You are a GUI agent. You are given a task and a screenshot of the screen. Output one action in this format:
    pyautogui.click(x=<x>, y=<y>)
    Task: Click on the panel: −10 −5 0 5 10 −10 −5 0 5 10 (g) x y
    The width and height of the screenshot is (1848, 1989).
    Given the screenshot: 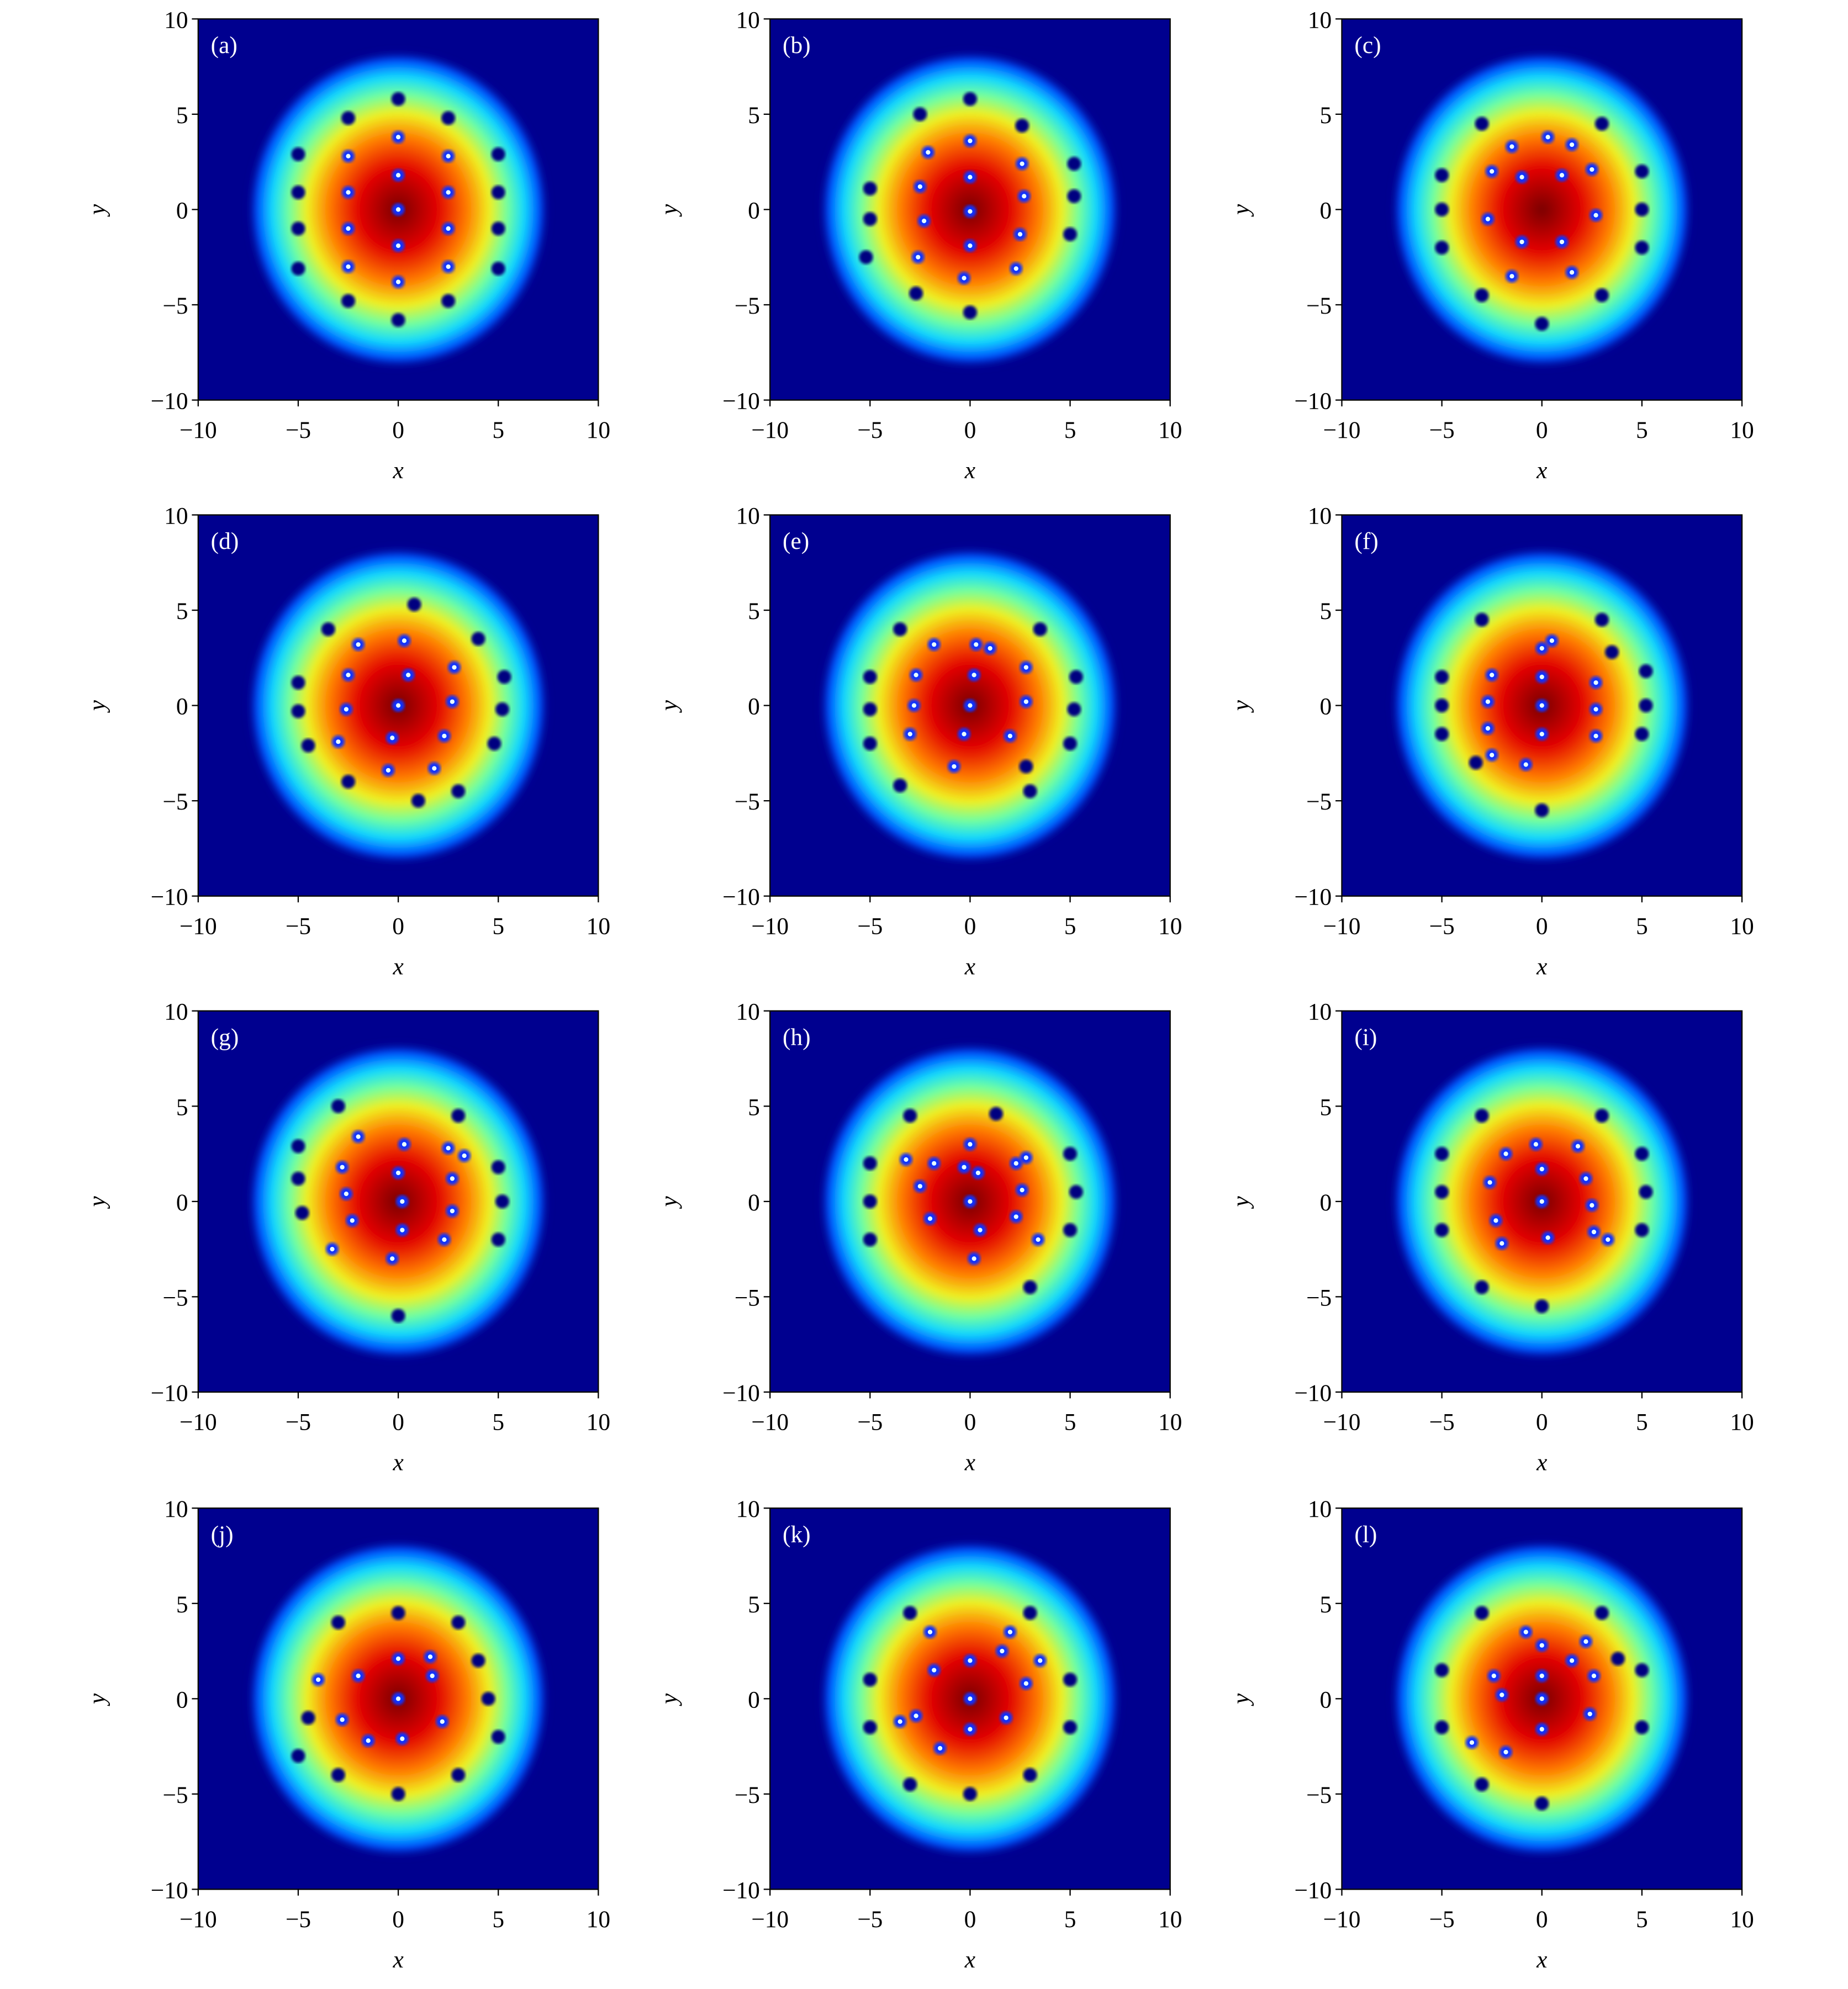 What is the action you would take?
    pyautogui.click(x=347, y=1237)
    